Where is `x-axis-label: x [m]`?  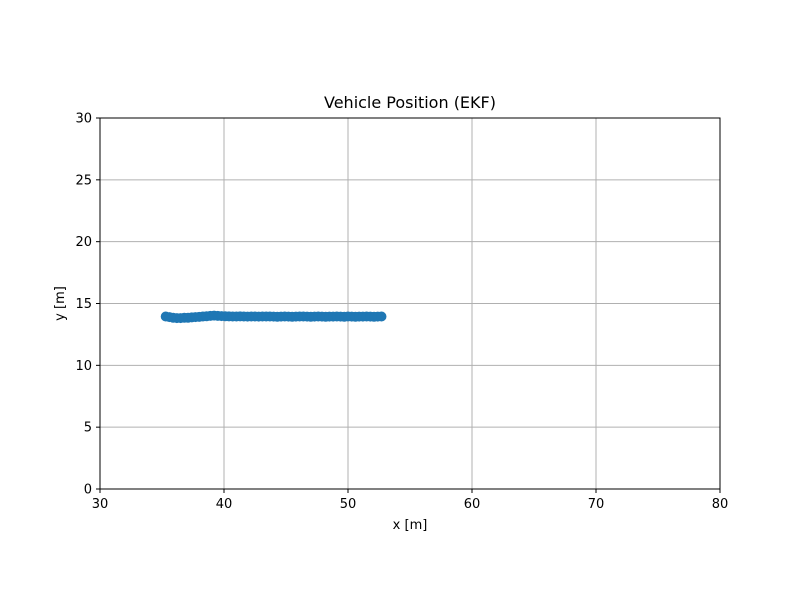
x-axis-label: x [m] is located at coordinates (410, 525).